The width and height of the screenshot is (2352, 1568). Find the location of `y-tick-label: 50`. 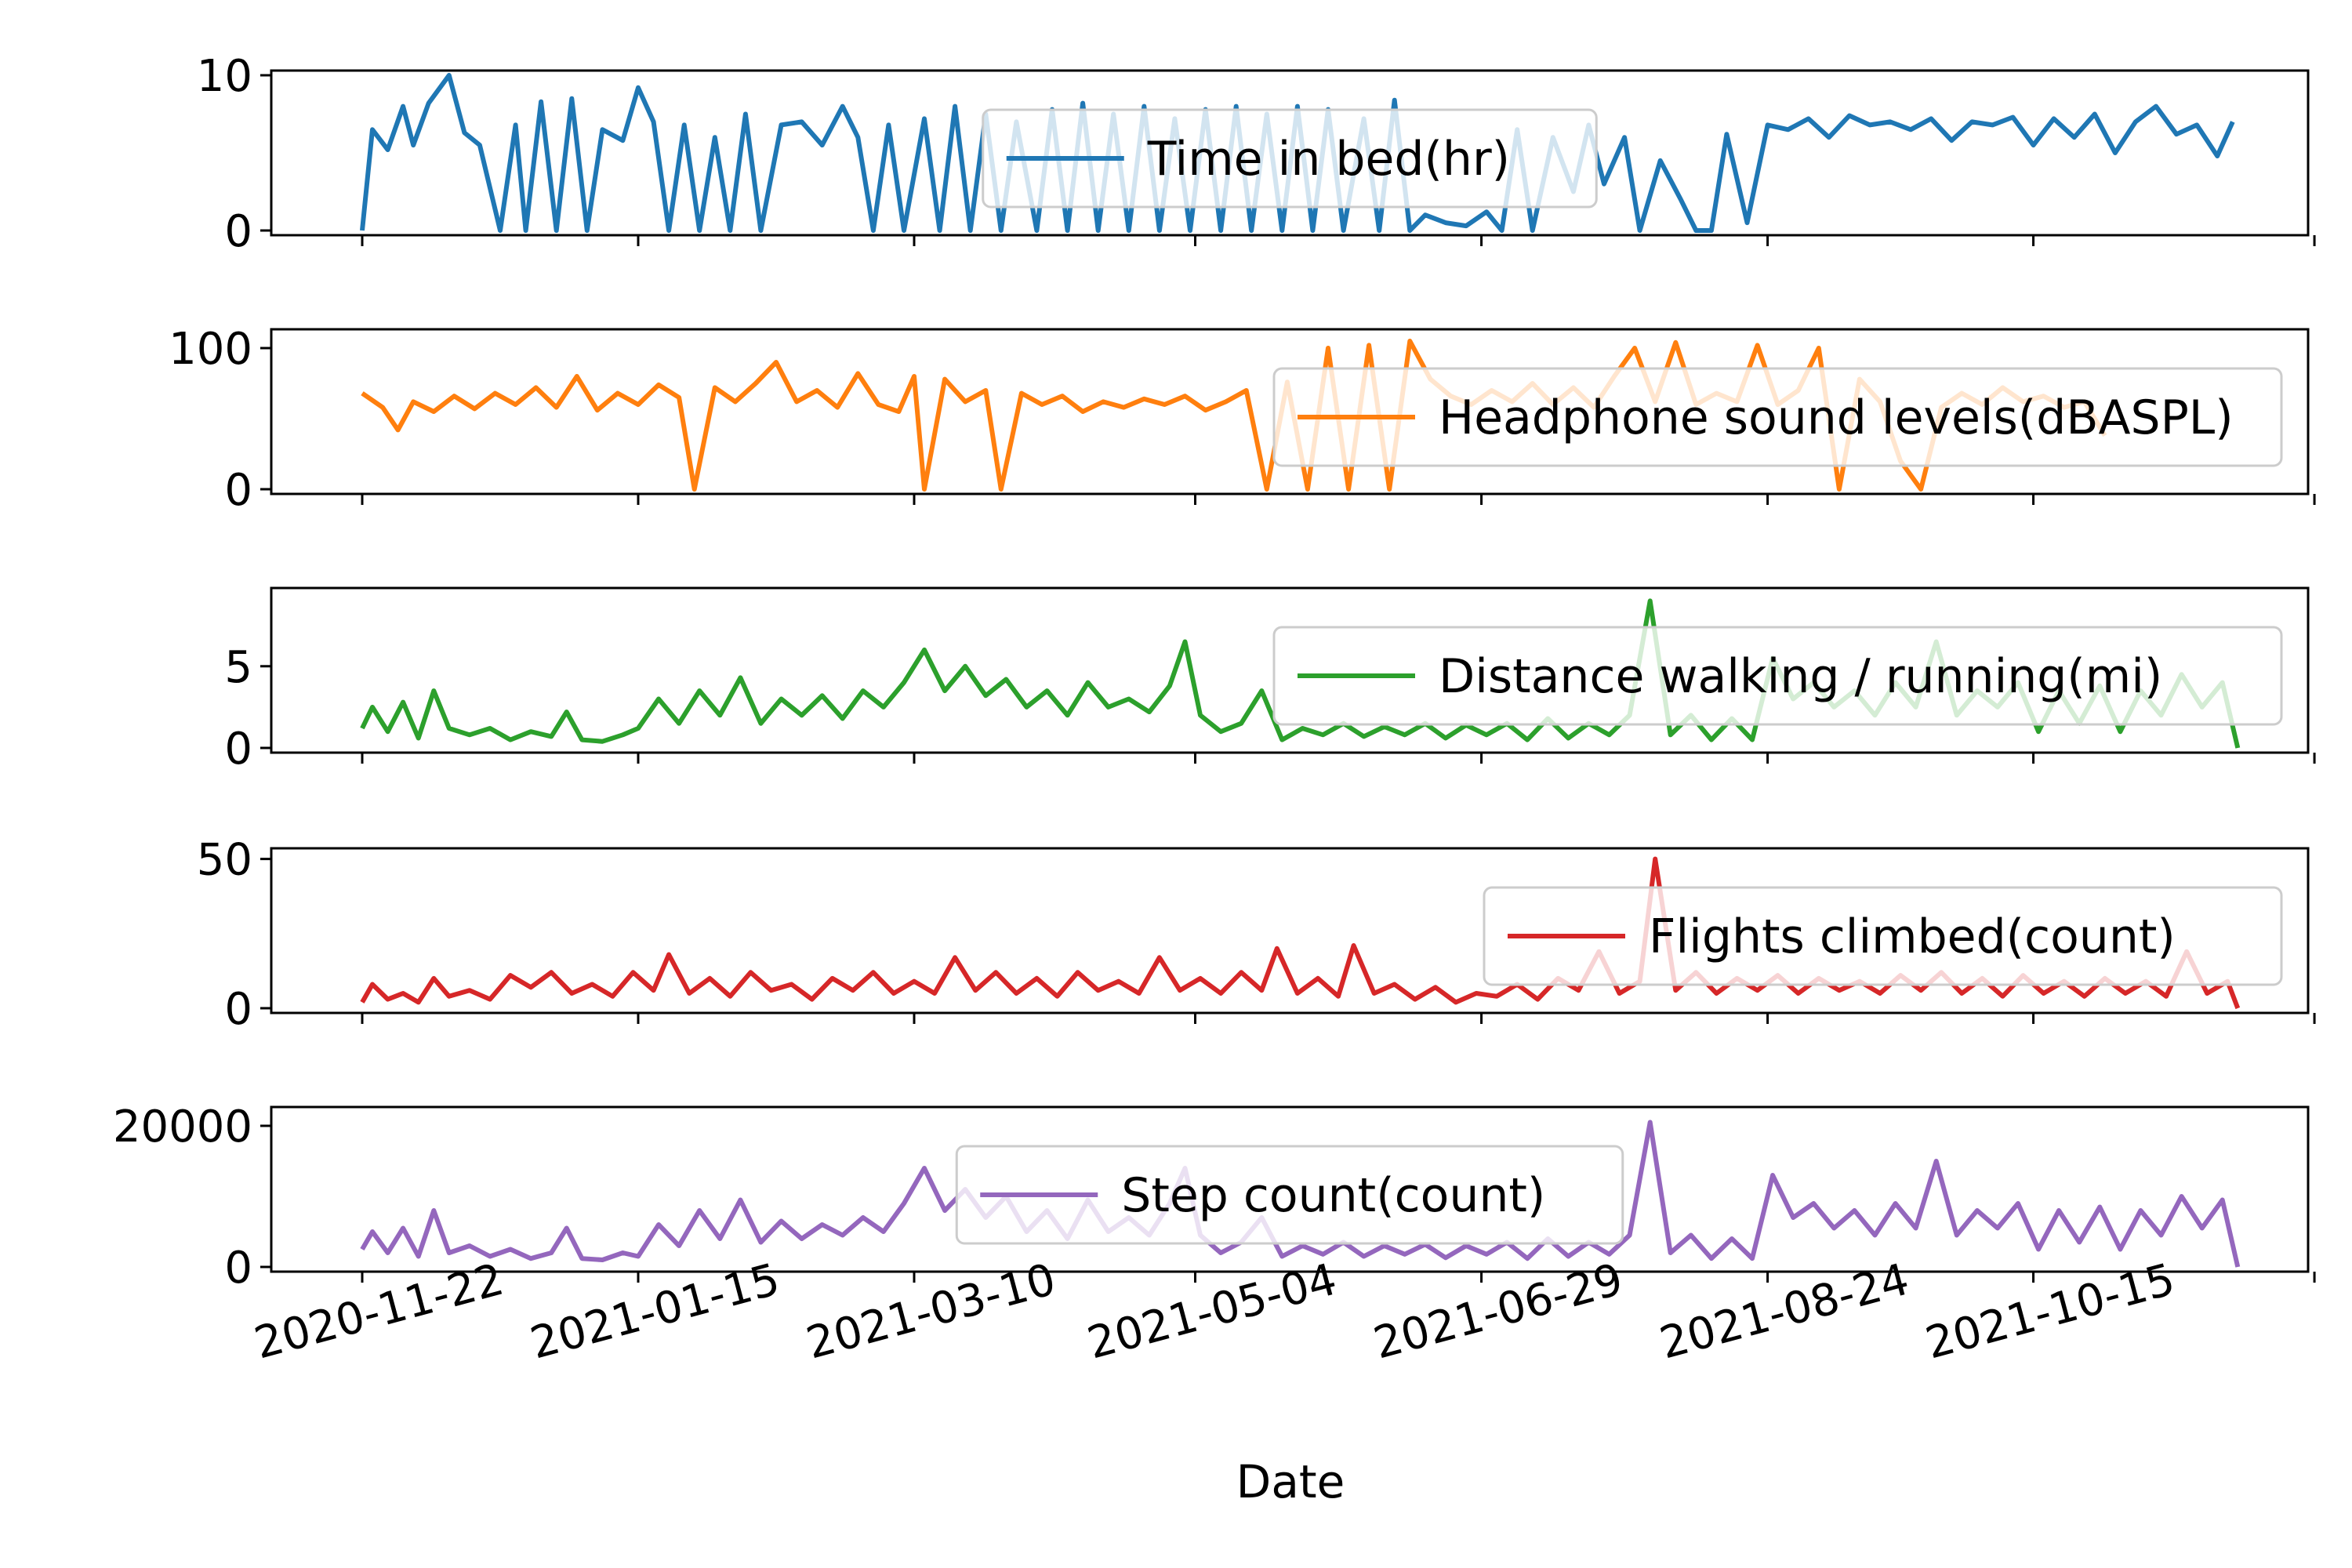

y-tick-label: 50 is located at coordinates (224, 860).